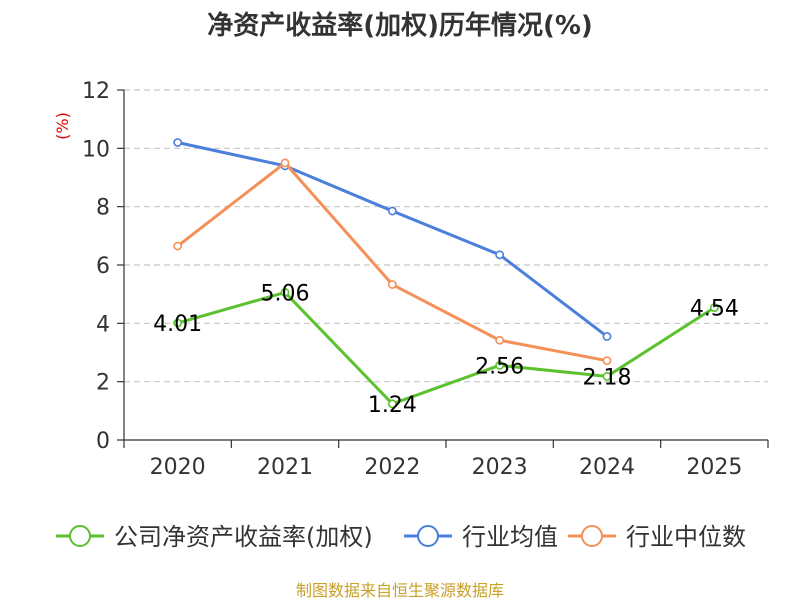 The width and height of the screenshot is (800, 600). What do you see at coordinates (500, 467) in the screenshot?
I see `x-tick-label: 2023` at bounding box center [500, 467].